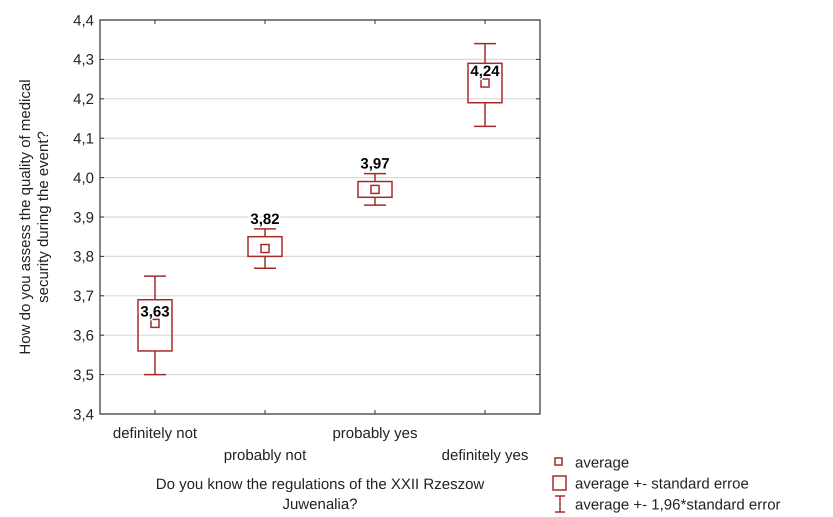 The width and height of the screenshot is (833, 517). What do you see at coordinates (83, 99) in the screenshot?
I see `y-tick-label: 4,2` at bounding box center [83, 99].